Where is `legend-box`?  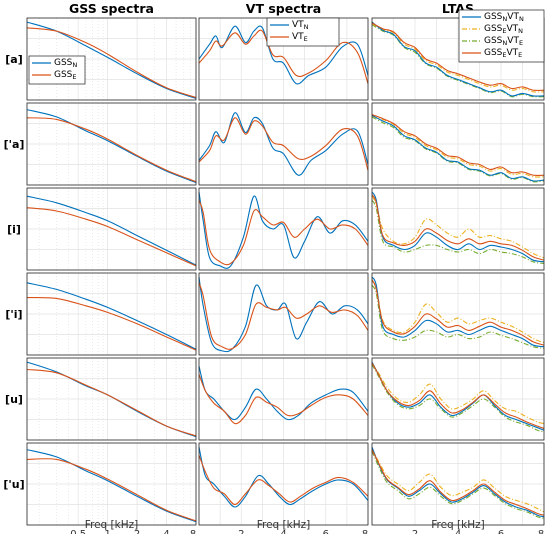
legend-box is located at coordinates (57, 70).